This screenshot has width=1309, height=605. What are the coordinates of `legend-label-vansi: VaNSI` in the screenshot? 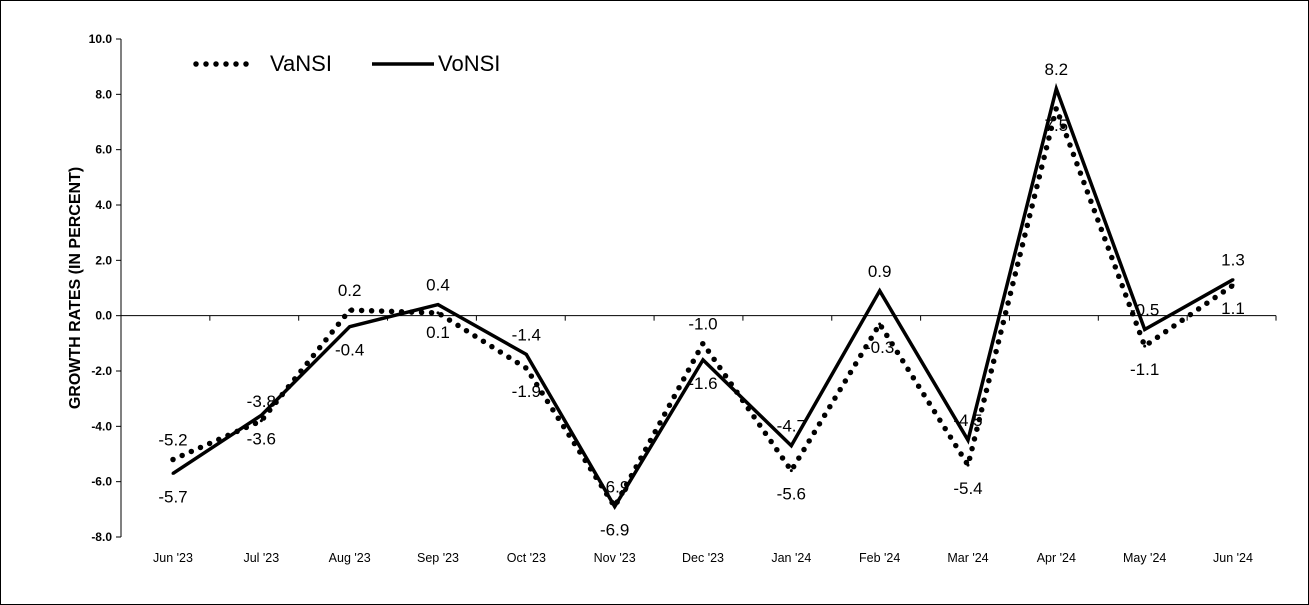 It's located at (301, 63).